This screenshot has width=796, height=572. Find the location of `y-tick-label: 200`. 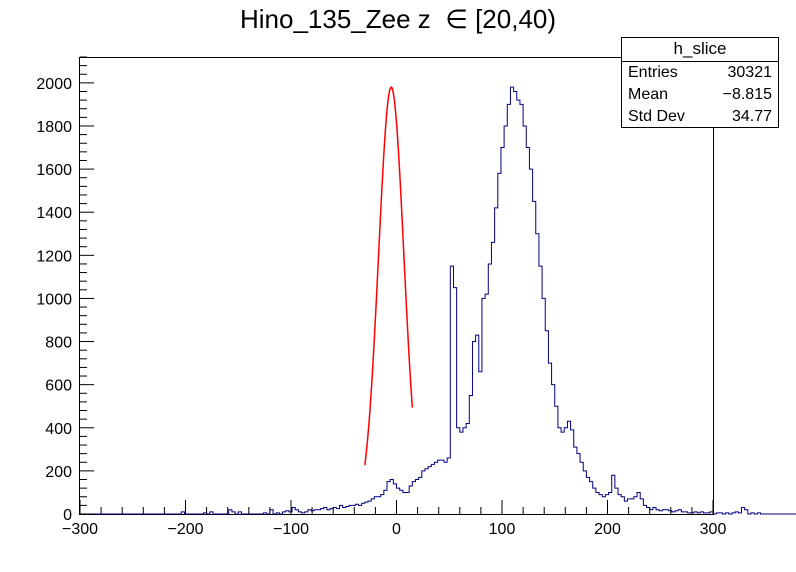

y-tick-label: 200 is located at coordinates (58, 472).